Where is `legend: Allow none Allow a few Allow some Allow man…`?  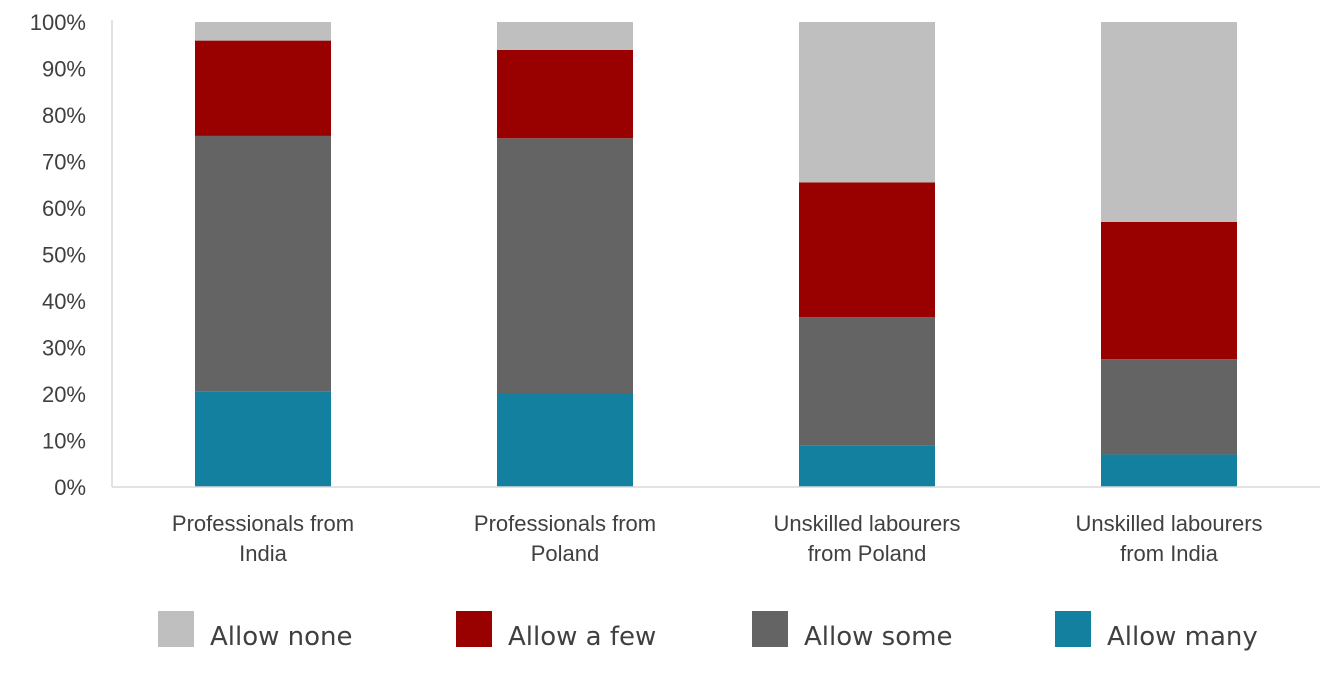 legend: Allow none Allow a few Allow some Allow man… is located at coordinates (708, 631).